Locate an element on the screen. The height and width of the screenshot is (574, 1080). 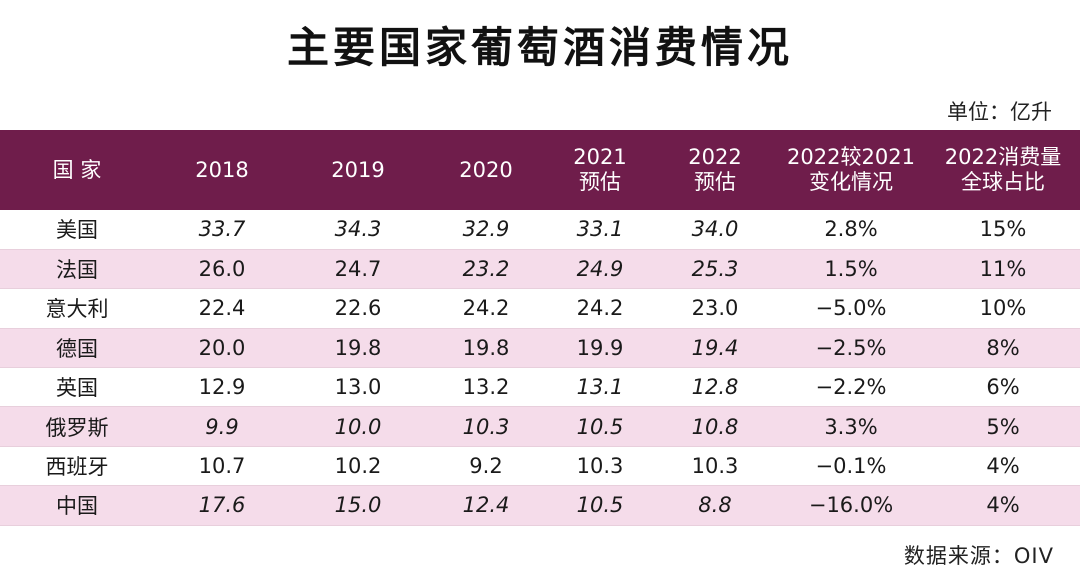
value-cell: 23.0 is located at coordinates (715, 308).